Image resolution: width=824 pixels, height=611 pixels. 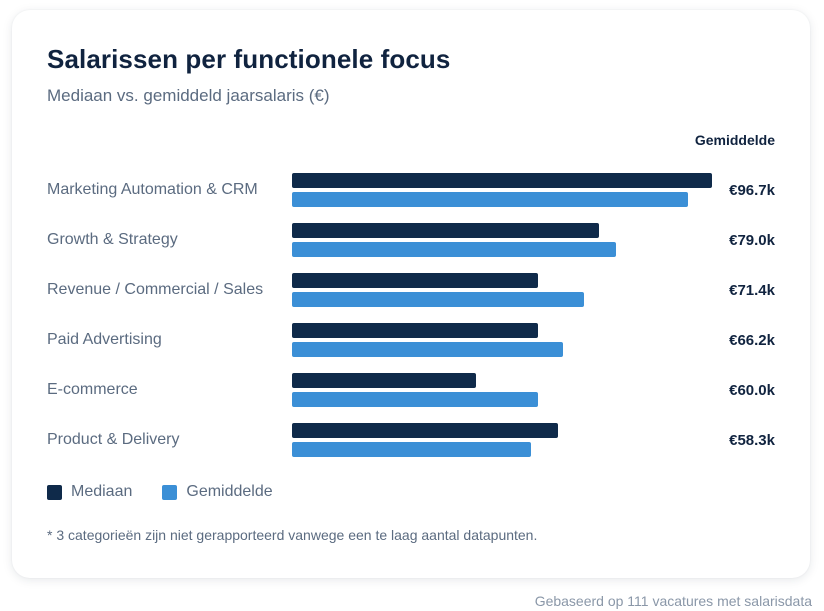 I want to click on category-label: Revenue / Commercial / Sales, so click(x=155, y=289).